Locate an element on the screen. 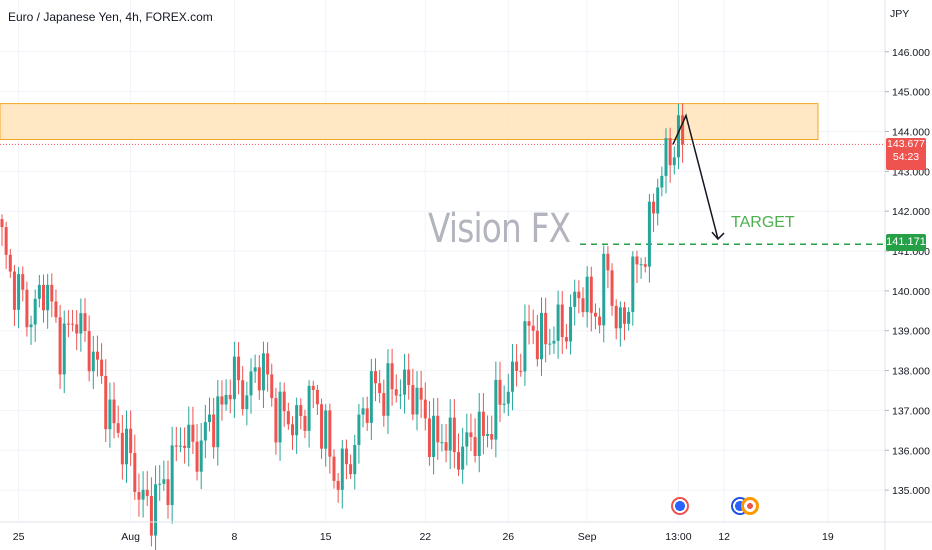 The image size is (932, 550). time-tick-label: 22 is located at coordinates (425, 537).